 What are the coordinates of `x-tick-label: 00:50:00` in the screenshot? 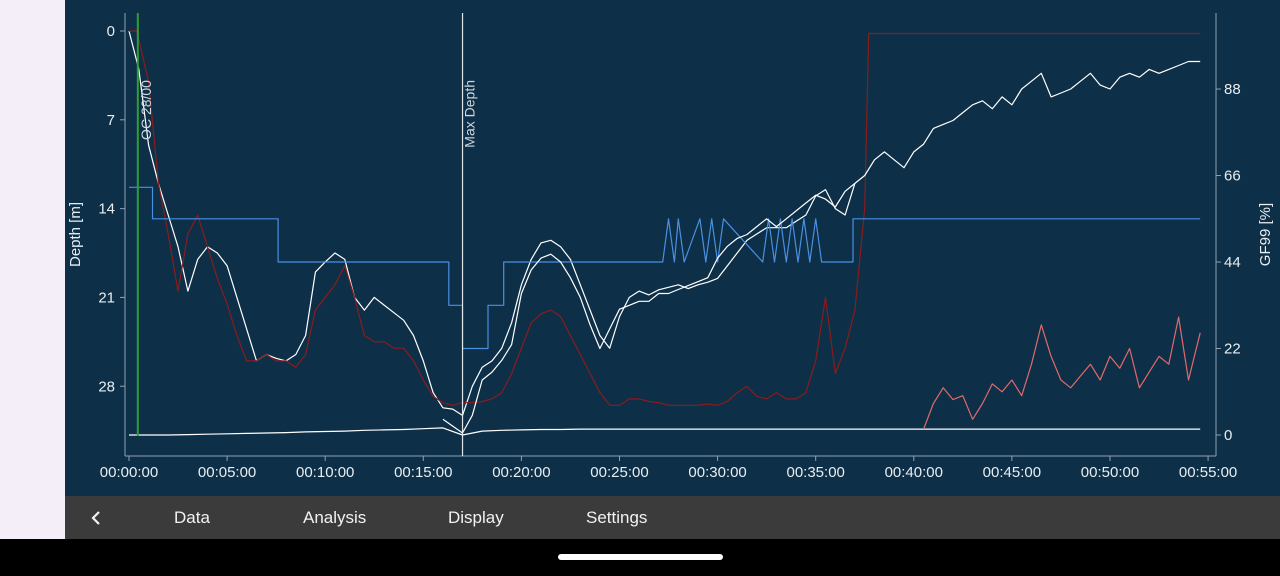 It's located at (1110, 472).